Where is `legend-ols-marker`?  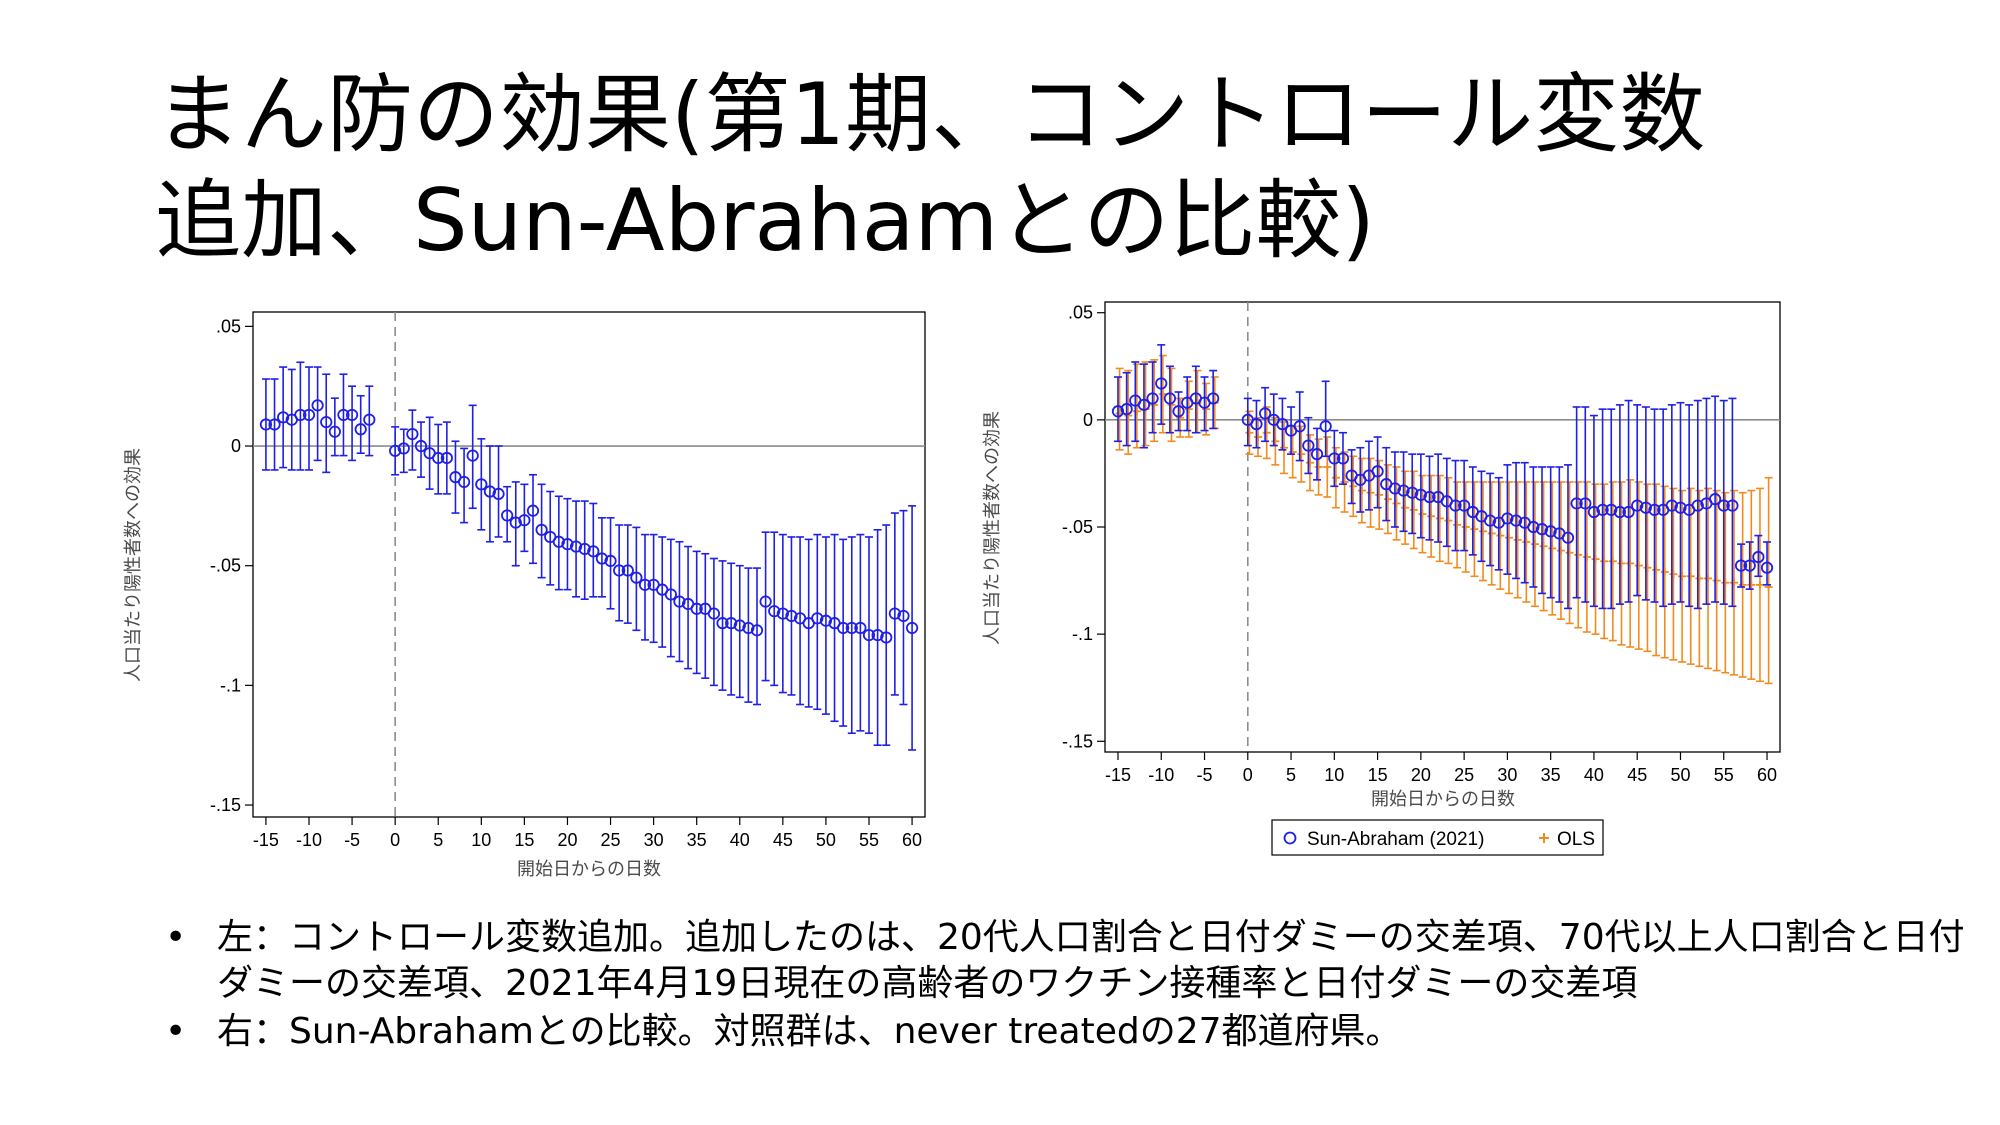
legend-ols-marker is located at coordinates (1544, 838).